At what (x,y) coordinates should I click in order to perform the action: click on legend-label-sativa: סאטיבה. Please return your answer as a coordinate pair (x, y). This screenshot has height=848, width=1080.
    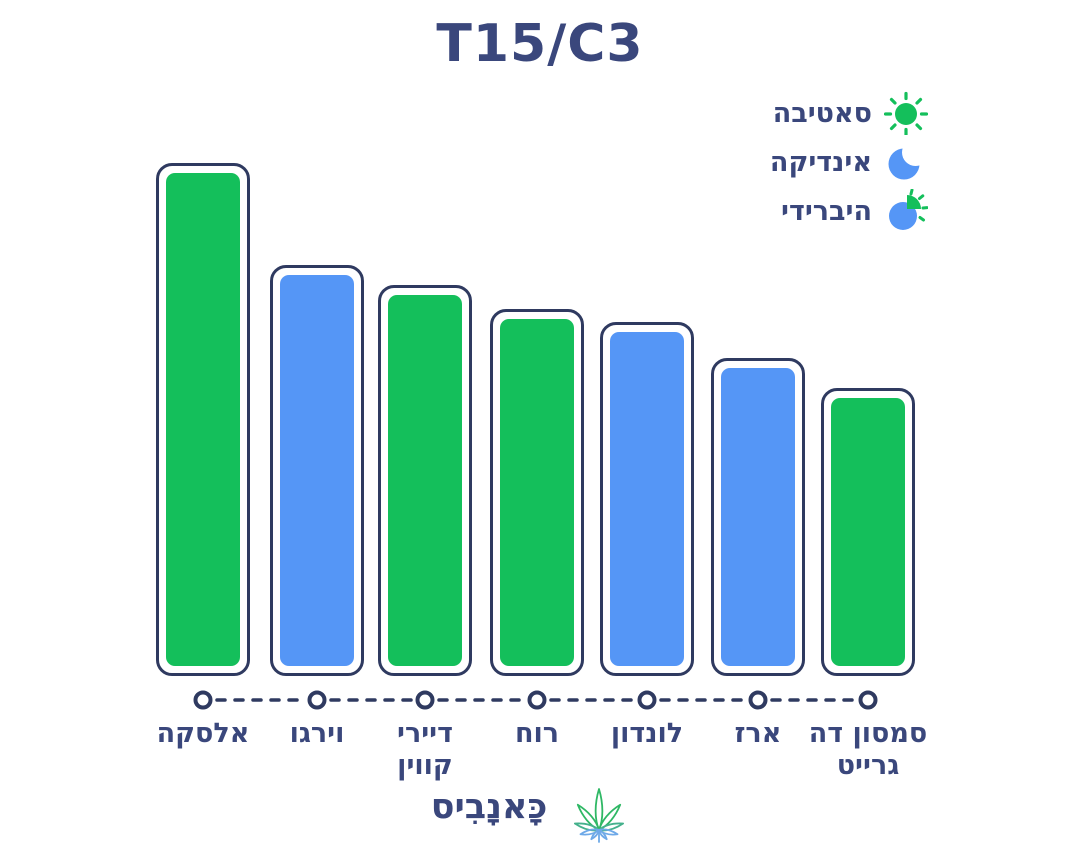
    Looking at the image, I should click on (822, 113).